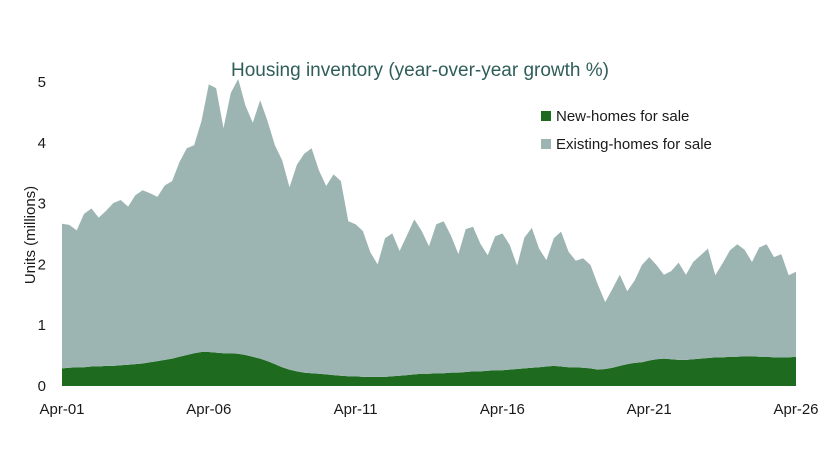  I want to click on y-axis-label: Units (millions), so click(30, 235).